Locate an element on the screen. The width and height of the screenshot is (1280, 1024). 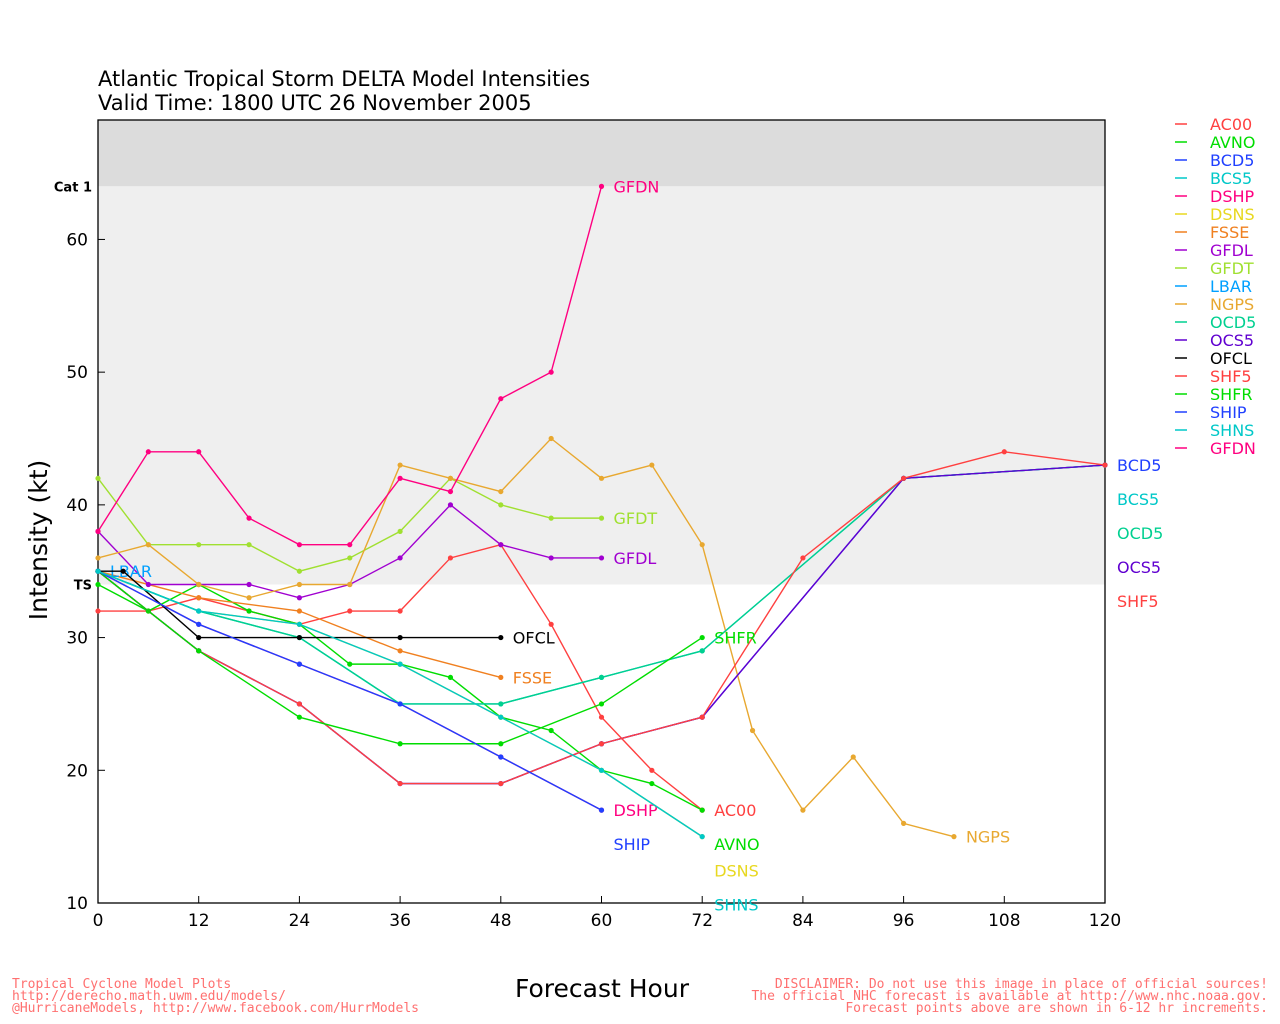
series-end-label: GFDL is located at coordinates (635, 558).